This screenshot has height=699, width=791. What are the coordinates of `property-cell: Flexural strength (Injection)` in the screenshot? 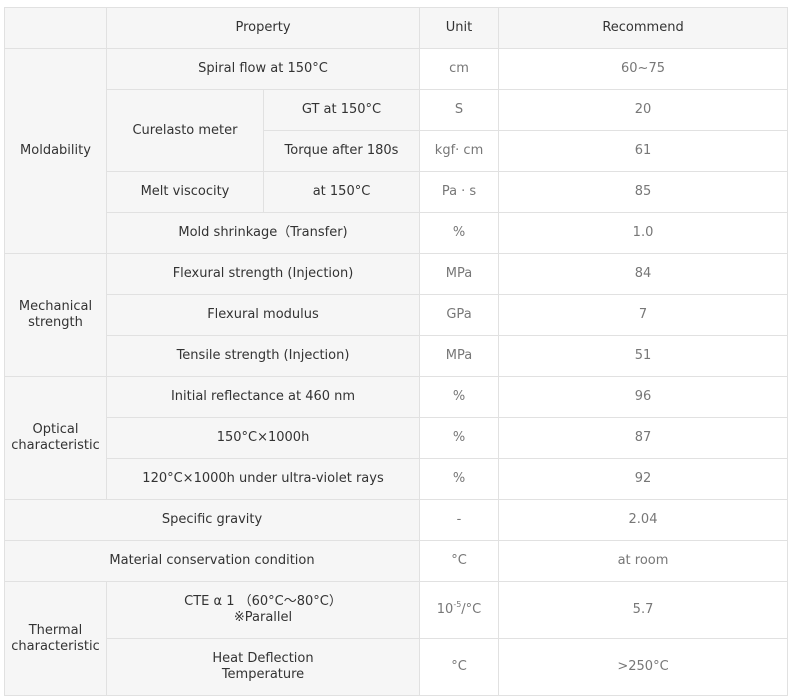 It's located at (263, 274).